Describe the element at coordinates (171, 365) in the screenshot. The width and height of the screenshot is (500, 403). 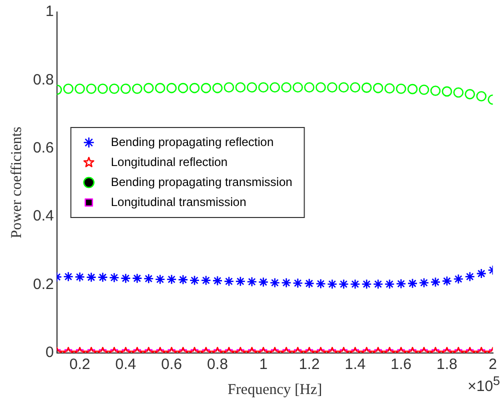
I see `x-tick-label: 0.6` at that location.